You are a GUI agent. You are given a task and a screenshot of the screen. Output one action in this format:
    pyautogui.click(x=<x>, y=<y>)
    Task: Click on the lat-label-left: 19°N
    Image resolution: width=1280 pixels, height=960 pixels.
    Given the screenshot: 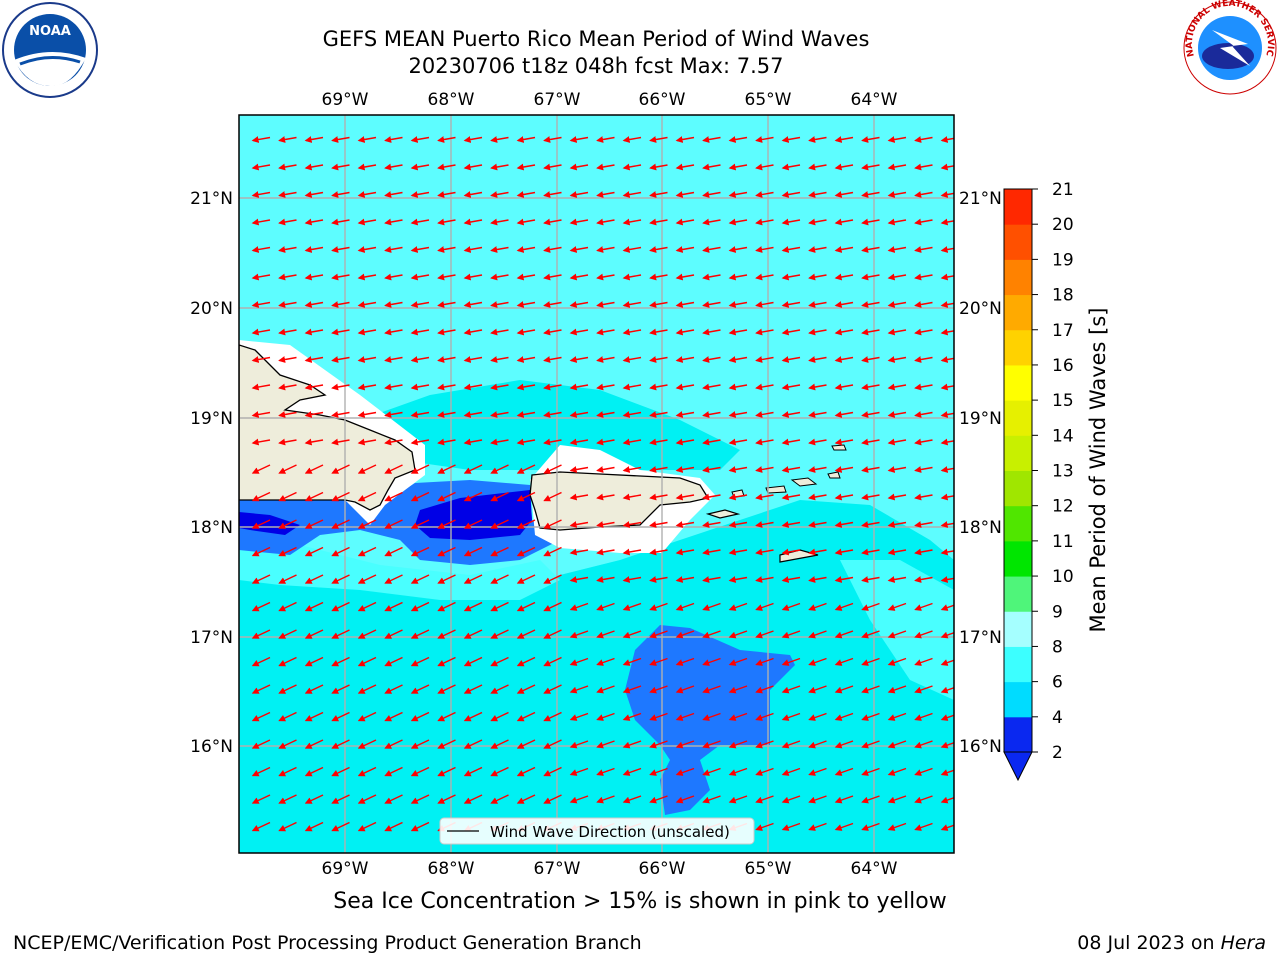 What is the action you would take?
    pyautogui.click(x=211, y=419)
    